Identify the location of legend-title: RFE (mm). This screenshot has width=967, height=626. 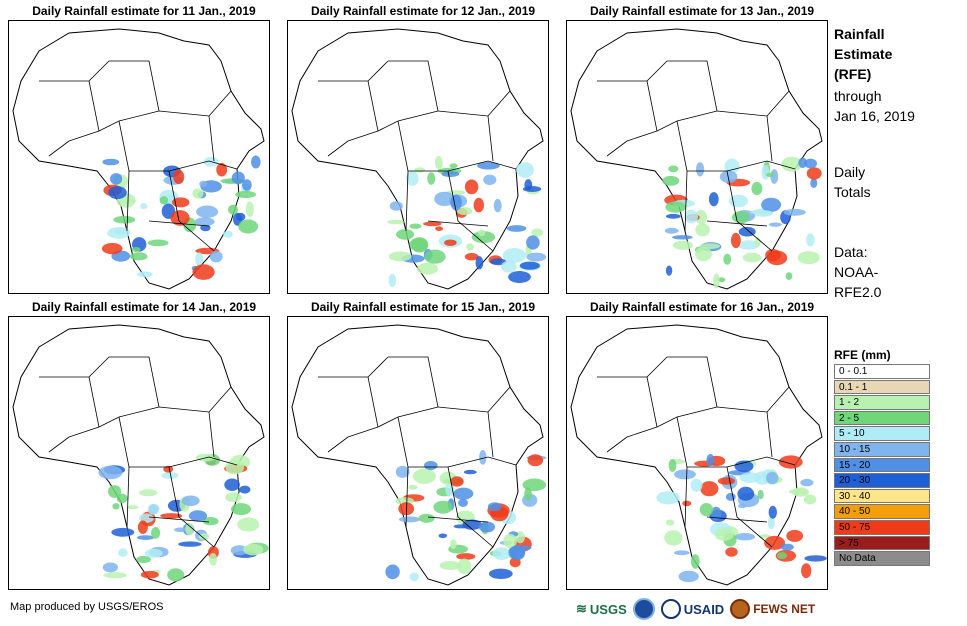
(862, 355).